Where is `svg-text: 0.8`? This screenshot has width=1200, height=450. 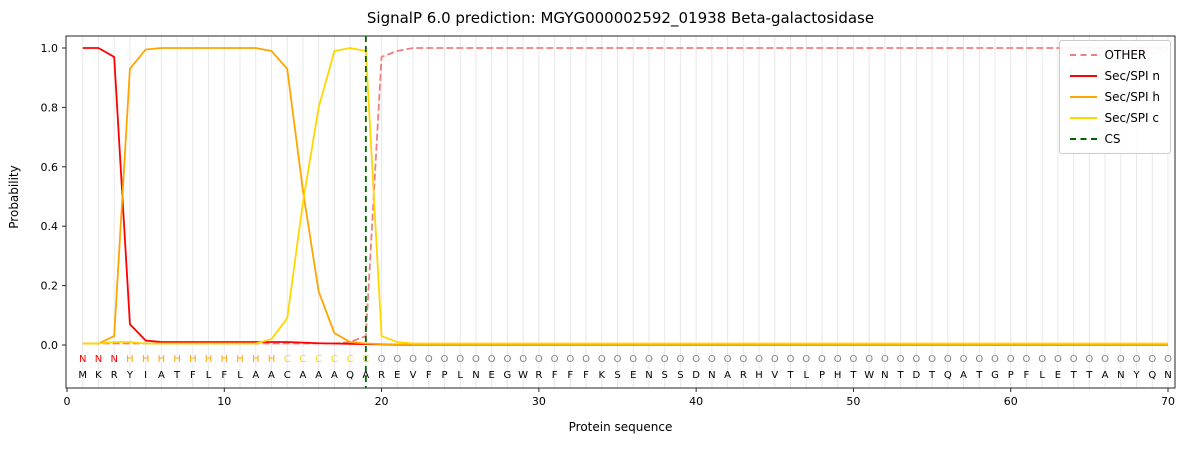 svg-text: 0.8 is located at coordinates (50, 107).